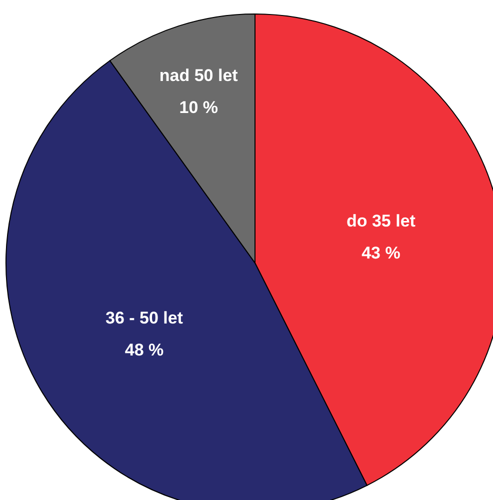  Describe the element at coordinates (381, 253) in the screenshot. I see `data-label: 43 %` at that location.